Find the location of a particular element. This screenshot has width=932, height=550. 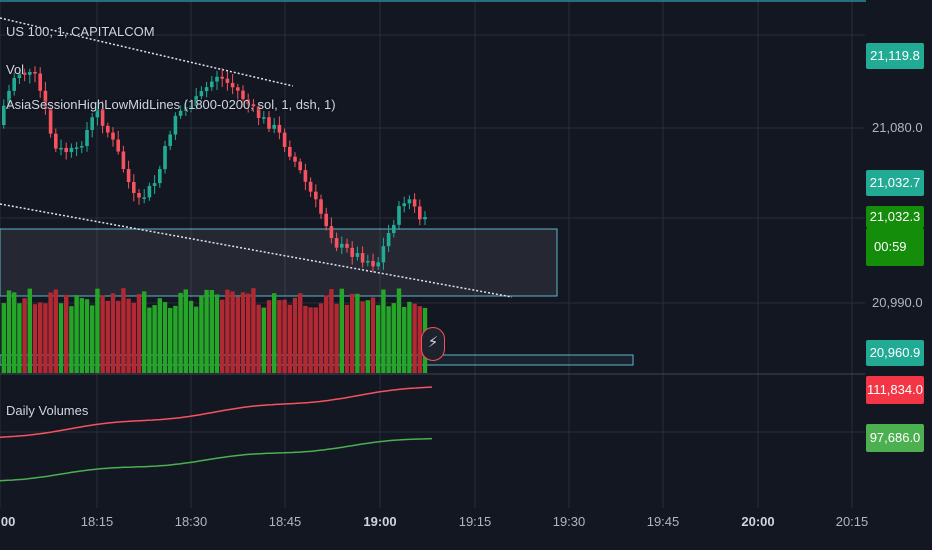

price-axis-label-20990: 20,990.0 is located at coordinates (897, 302).